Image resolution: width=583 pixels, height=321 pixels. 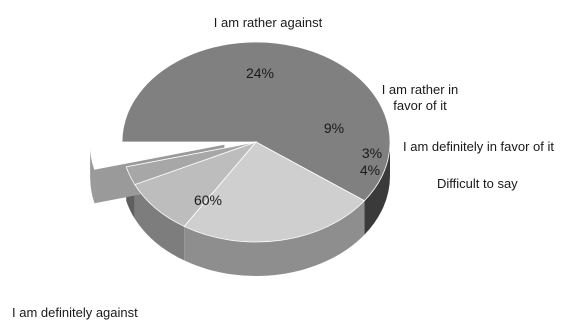 What do you see at coordinates (260, 73) in the screenshot?
I see `pie-value-label: 24%` at bounding box center [260, 73].